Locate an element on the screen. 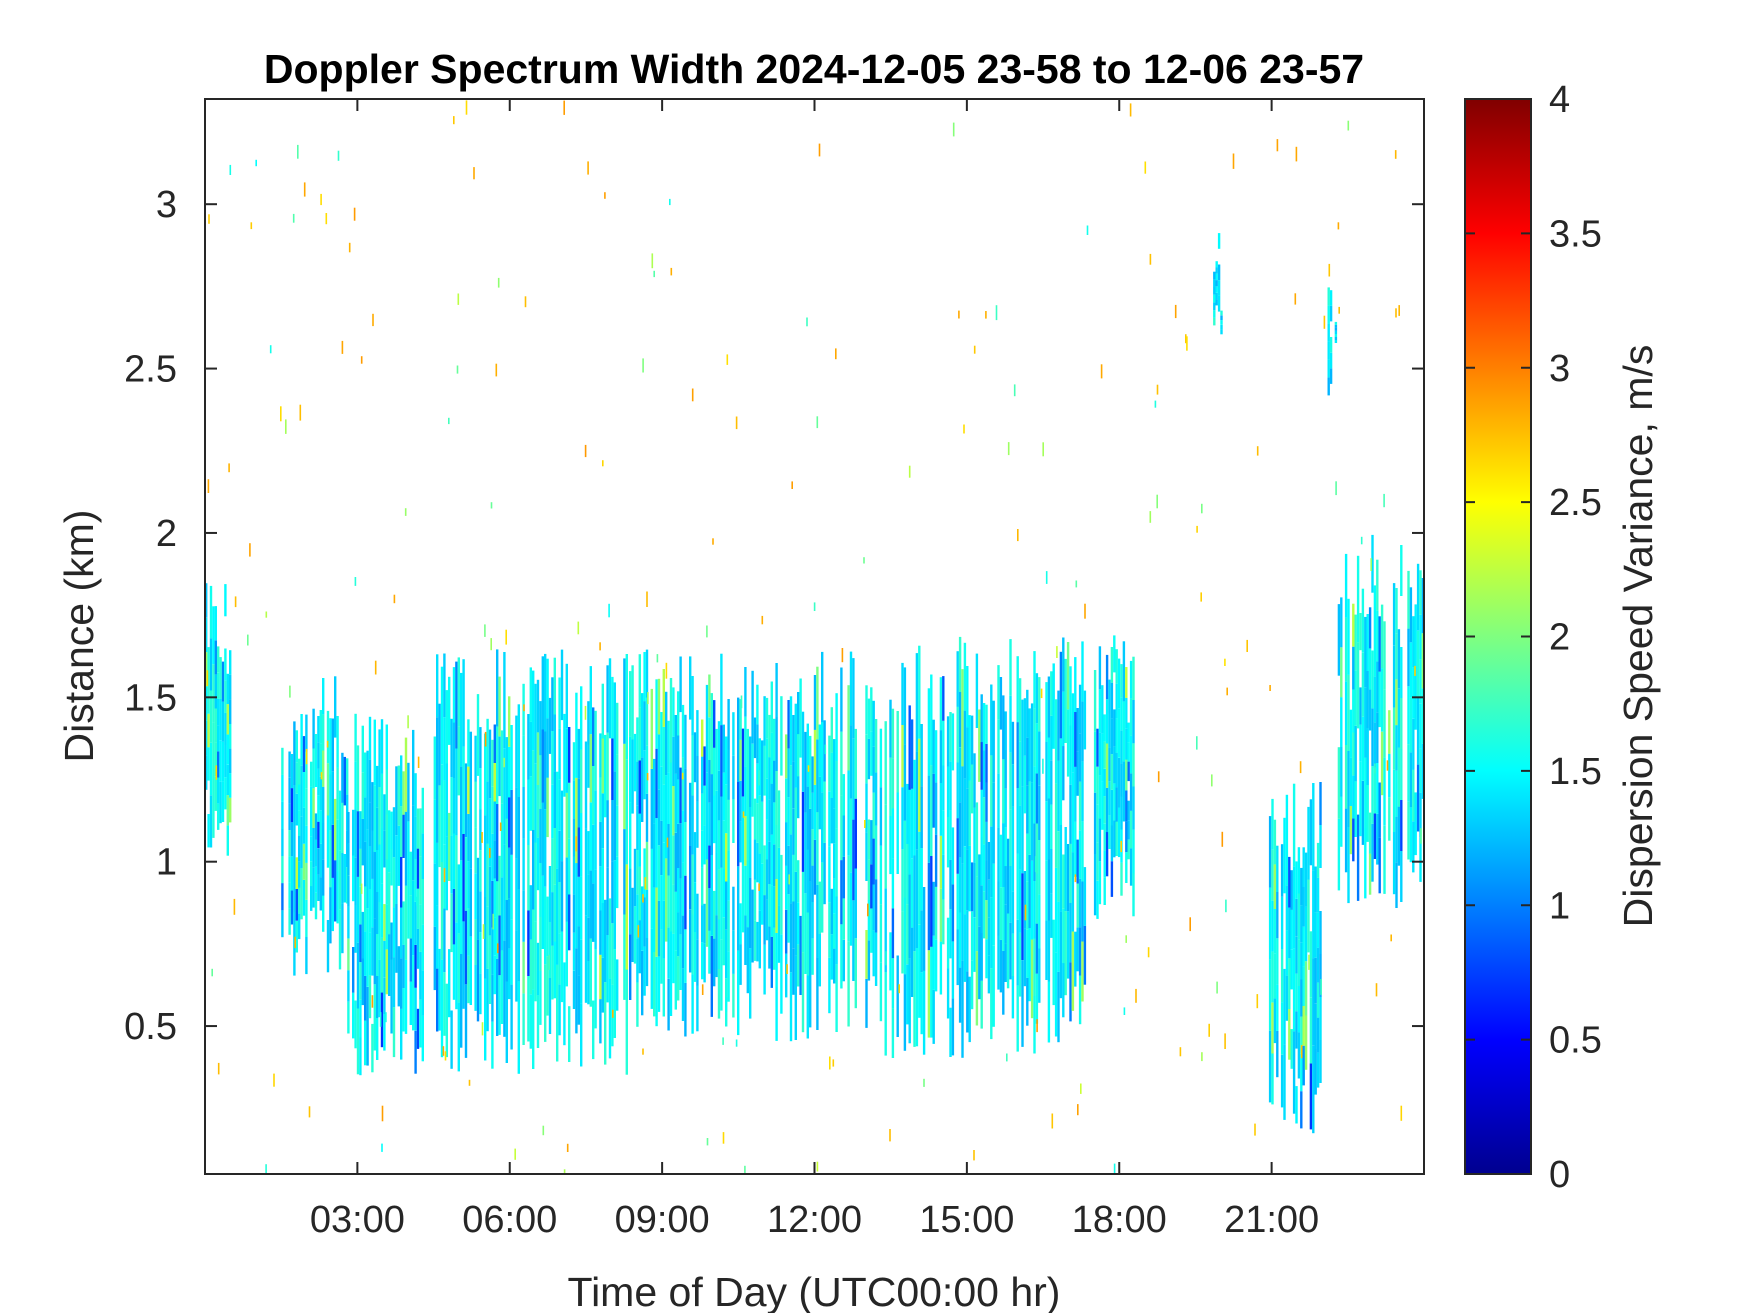  x-tick-label: 21:00 is located at coordinates (1271, 1220).